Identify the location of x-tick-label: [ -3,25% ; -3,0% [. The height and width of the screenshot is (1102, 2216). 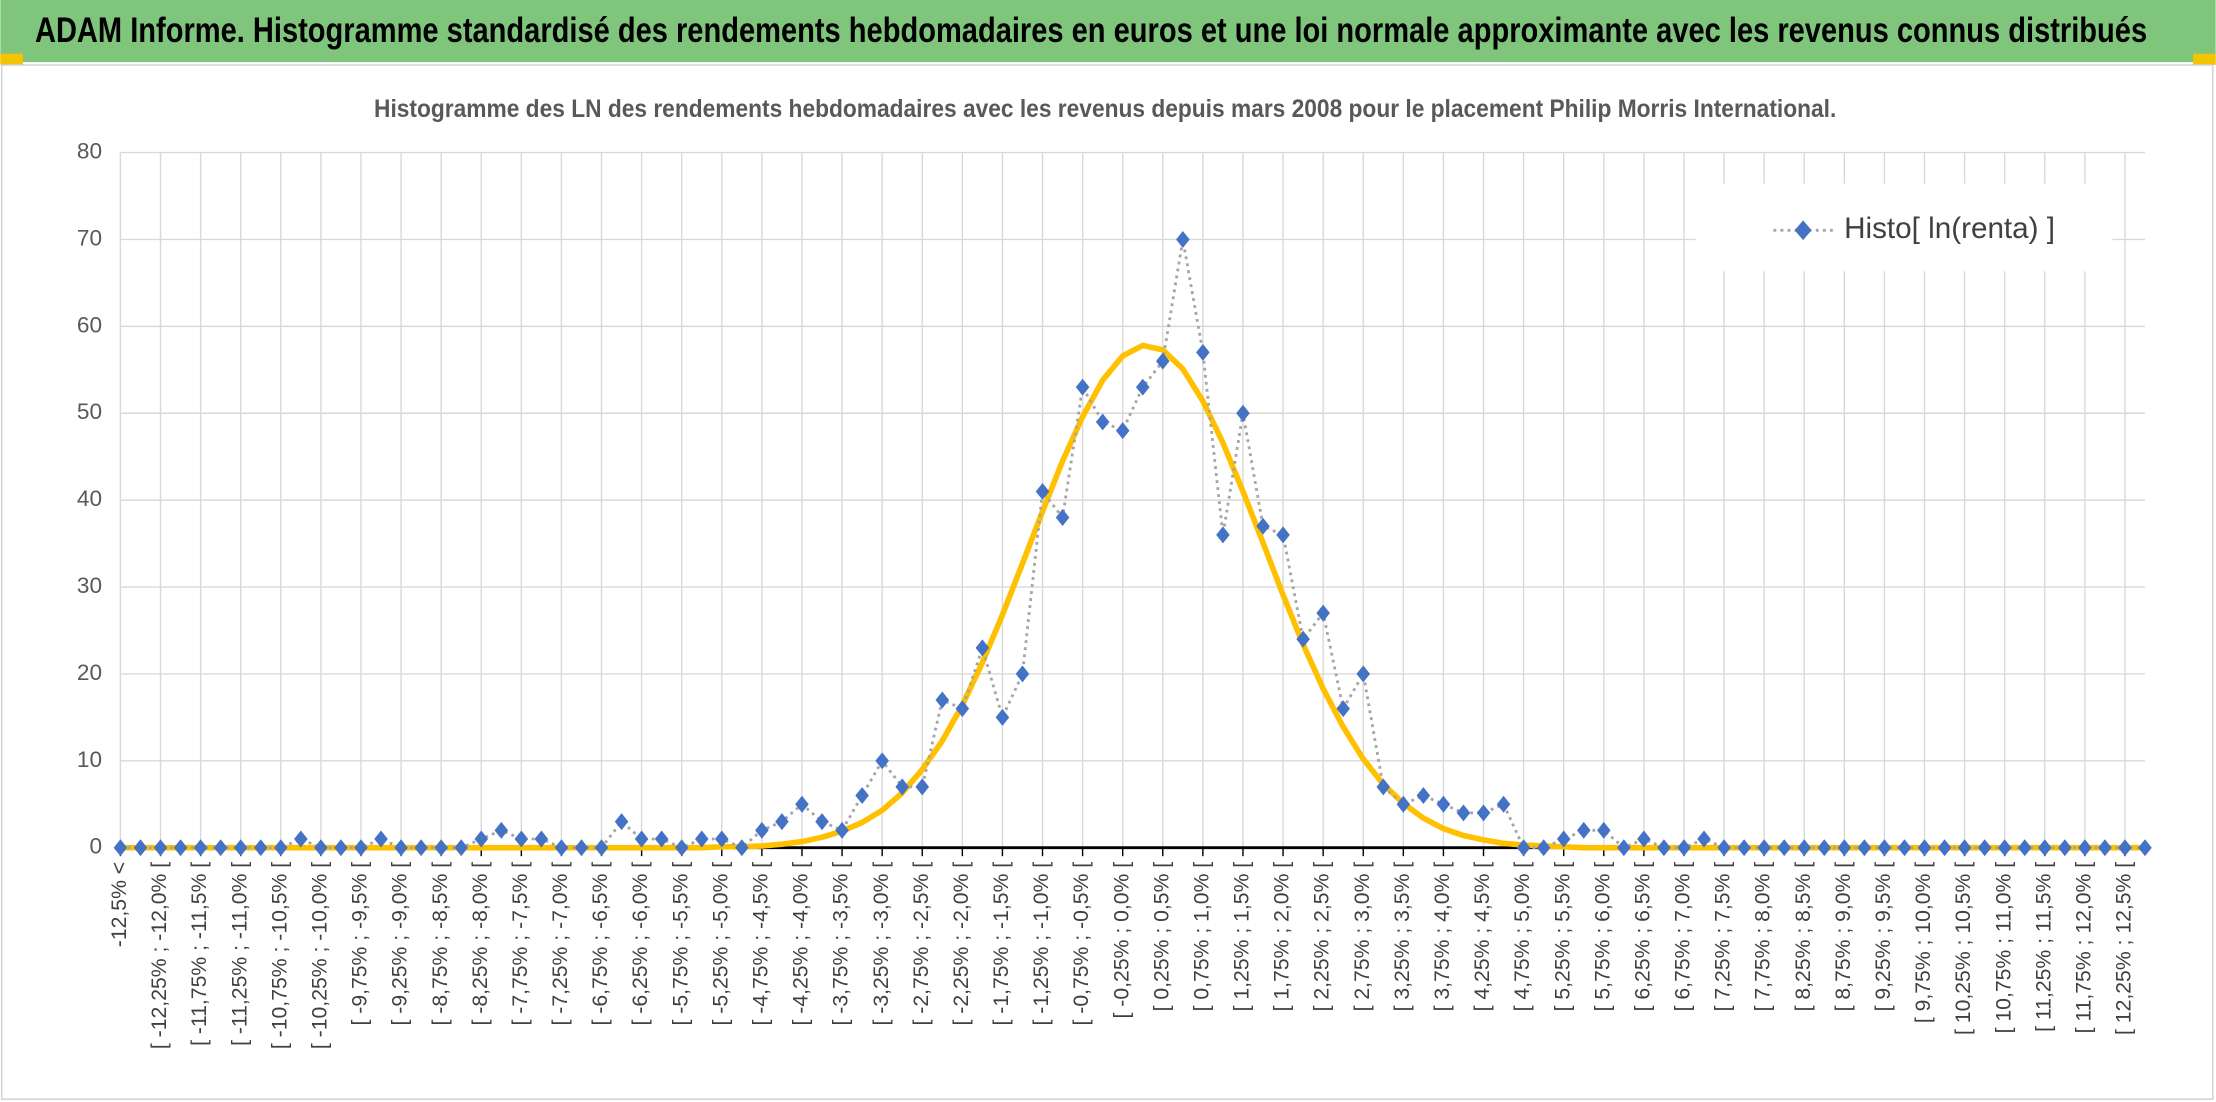
(881, 944).